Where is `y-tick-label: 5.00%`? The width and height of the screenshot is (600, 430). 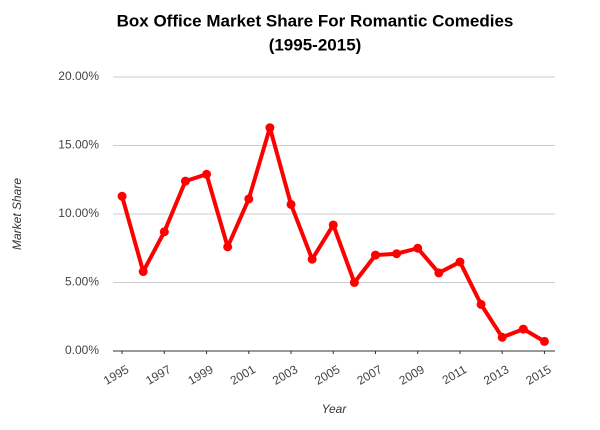 y-tick-label: 5.00% is located at coordinates (82, 282).